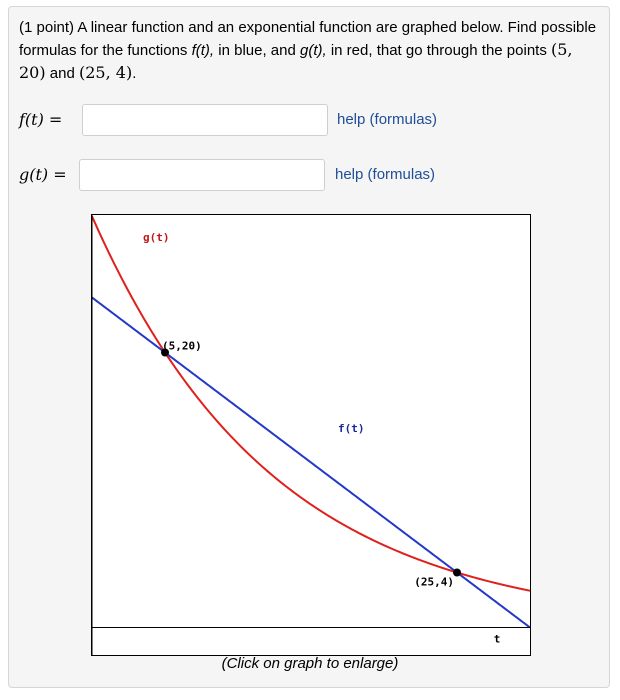 The image size is (620, 700). I want to click on point-label-2: (25,4), so click(434, 582).